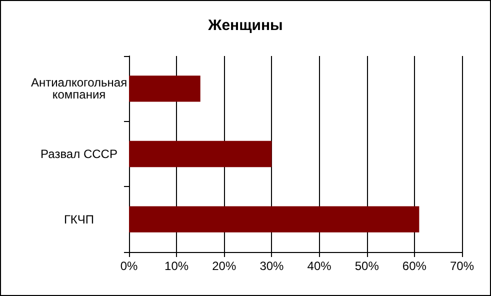  Describe the element at coordinates (319, 266) in the screenshot. I see `x-tick-label: 40%` at that location.